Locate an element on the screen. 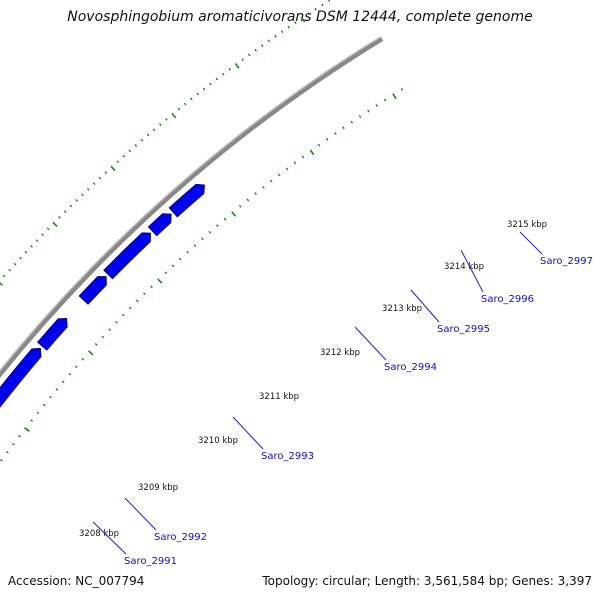 The height and width of the screenshot is (600, 600). gene-track is located at coordinates (102, 295).